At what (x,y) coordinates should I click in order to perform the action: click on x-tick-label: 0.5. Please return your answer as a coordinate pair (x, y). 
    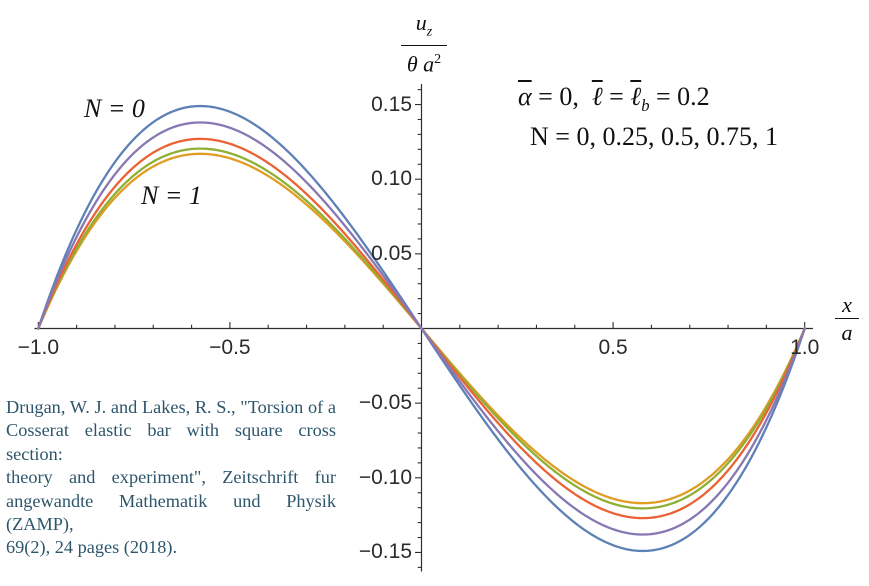
    Looking at the image, I should click on (613, 347).